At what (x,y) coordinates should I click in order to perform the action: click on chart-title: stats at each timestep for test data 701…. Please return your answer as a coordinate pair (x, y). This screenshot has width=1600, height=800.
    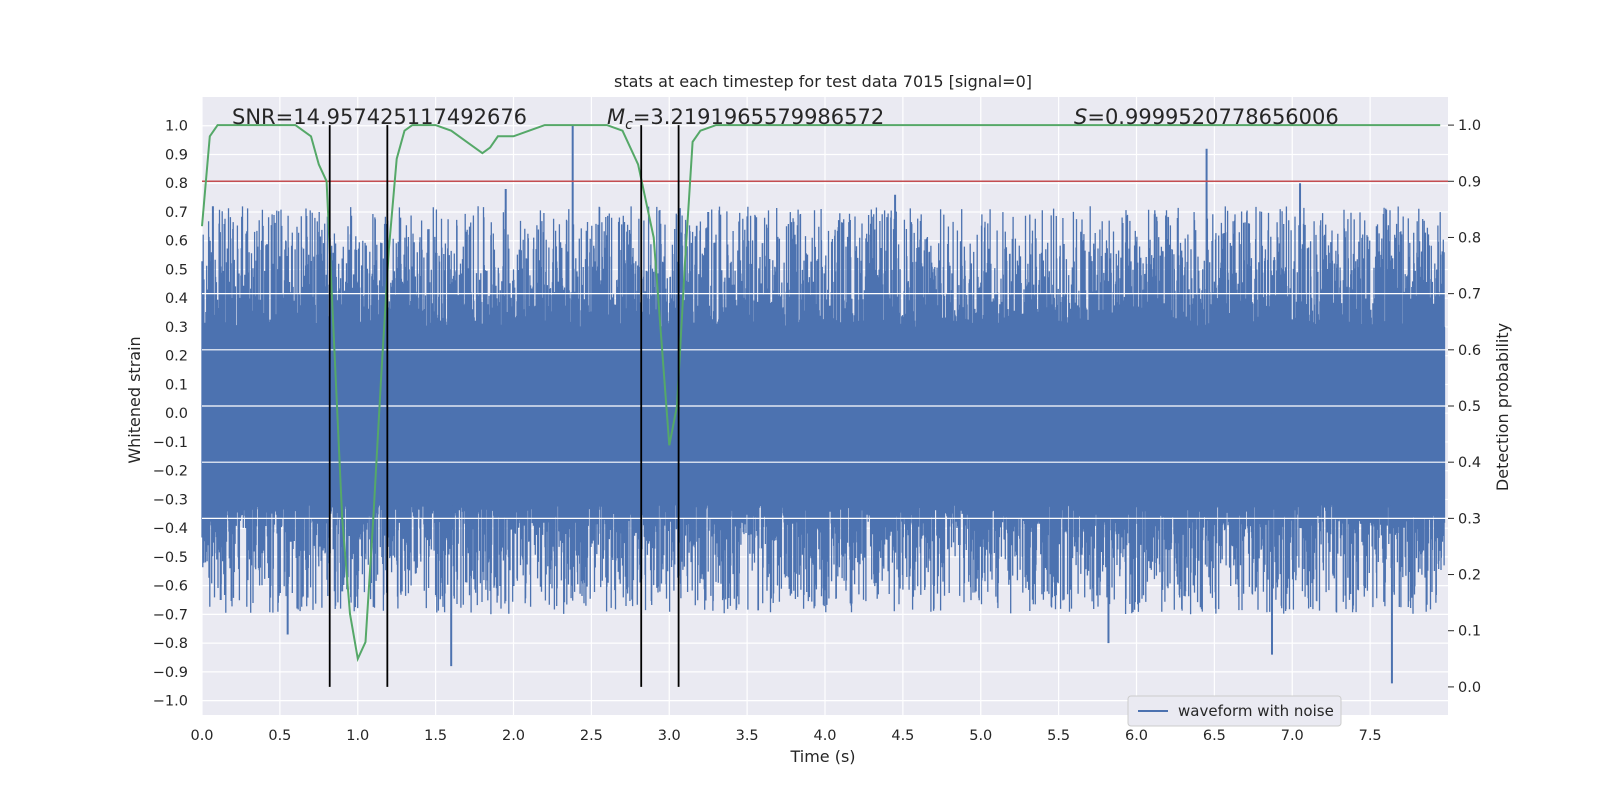
    Looking at the image, I should click on (823, 81).